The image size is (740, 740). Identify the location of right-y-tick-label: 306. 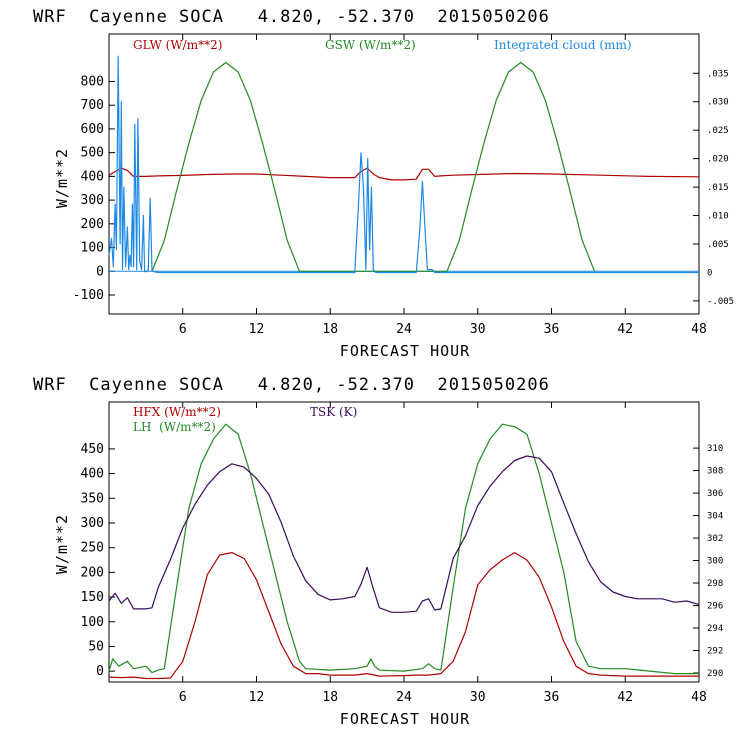
(715, 494).